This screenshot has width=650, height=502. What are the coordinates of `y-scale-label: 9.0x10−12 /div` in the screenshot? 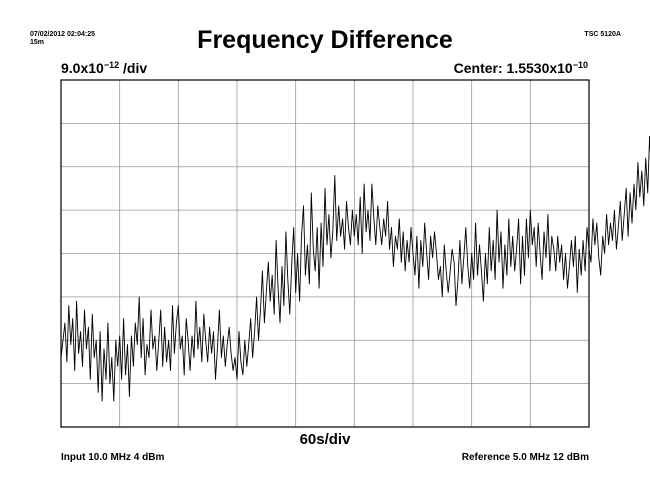 It's located at (104, 68).